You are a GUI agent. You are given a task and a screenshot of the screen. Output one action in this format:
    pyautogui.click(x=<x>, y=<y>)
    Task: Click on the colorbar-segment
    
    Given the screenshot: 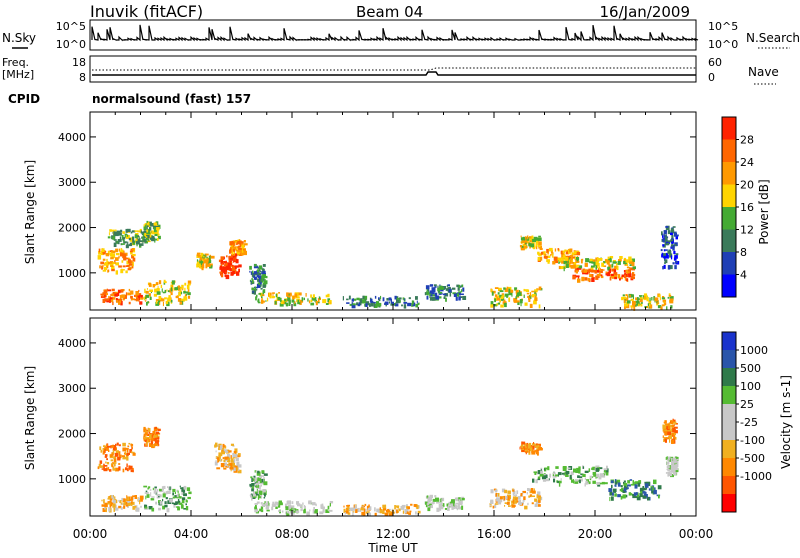 What is the action you would take?
    pyautogui.click(x=729, y=241)
    